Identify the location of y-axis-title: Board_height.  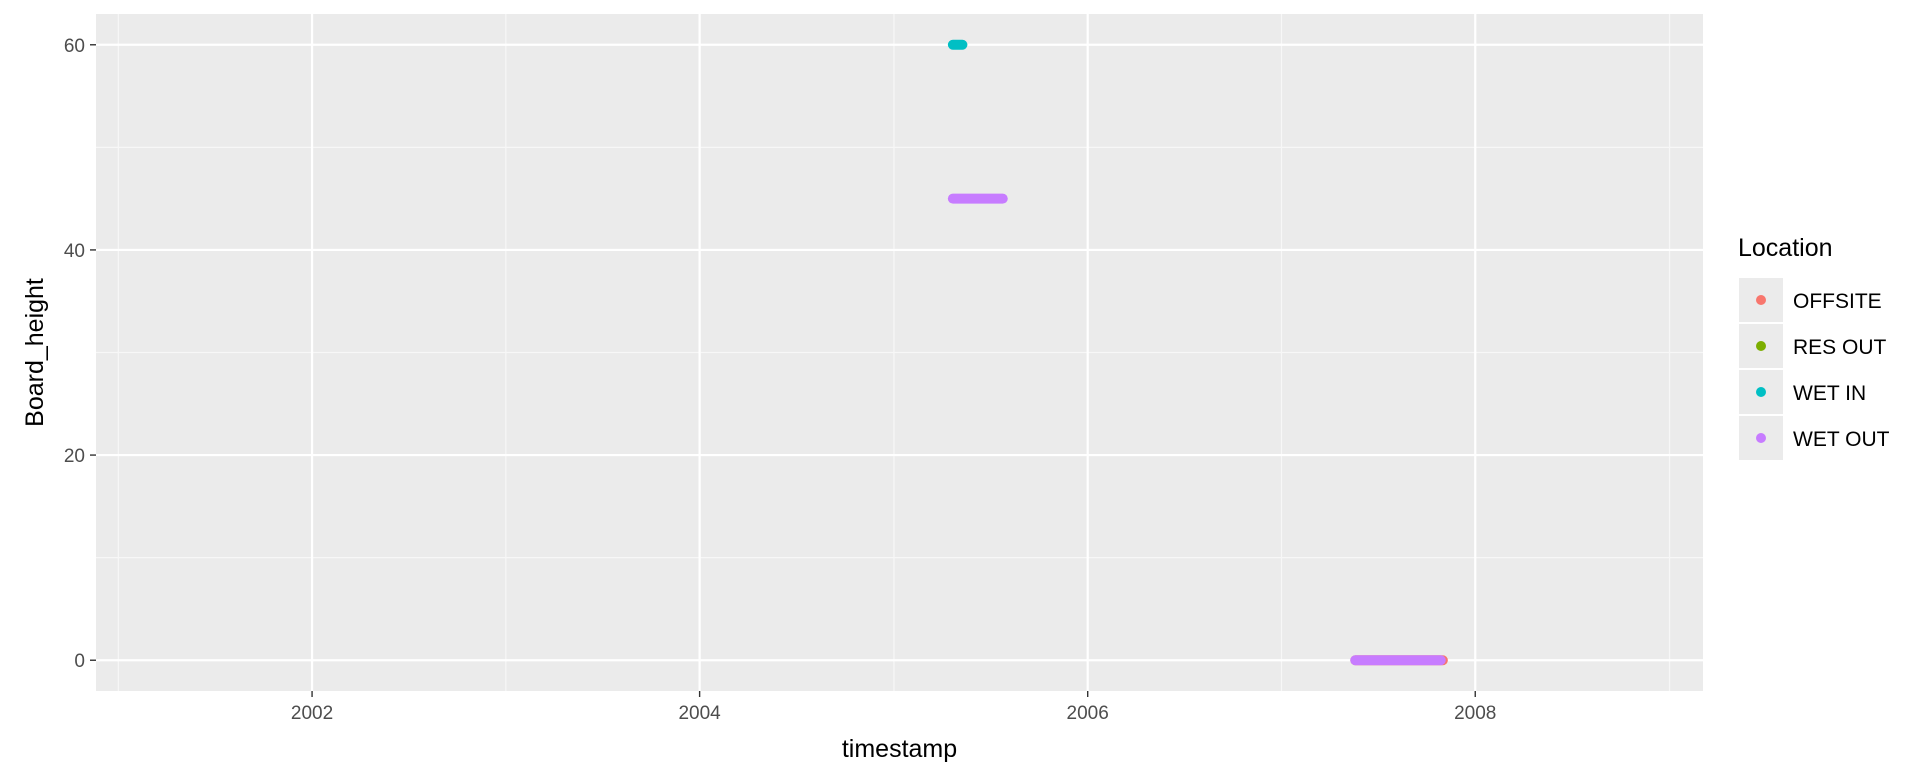
(35, 352).